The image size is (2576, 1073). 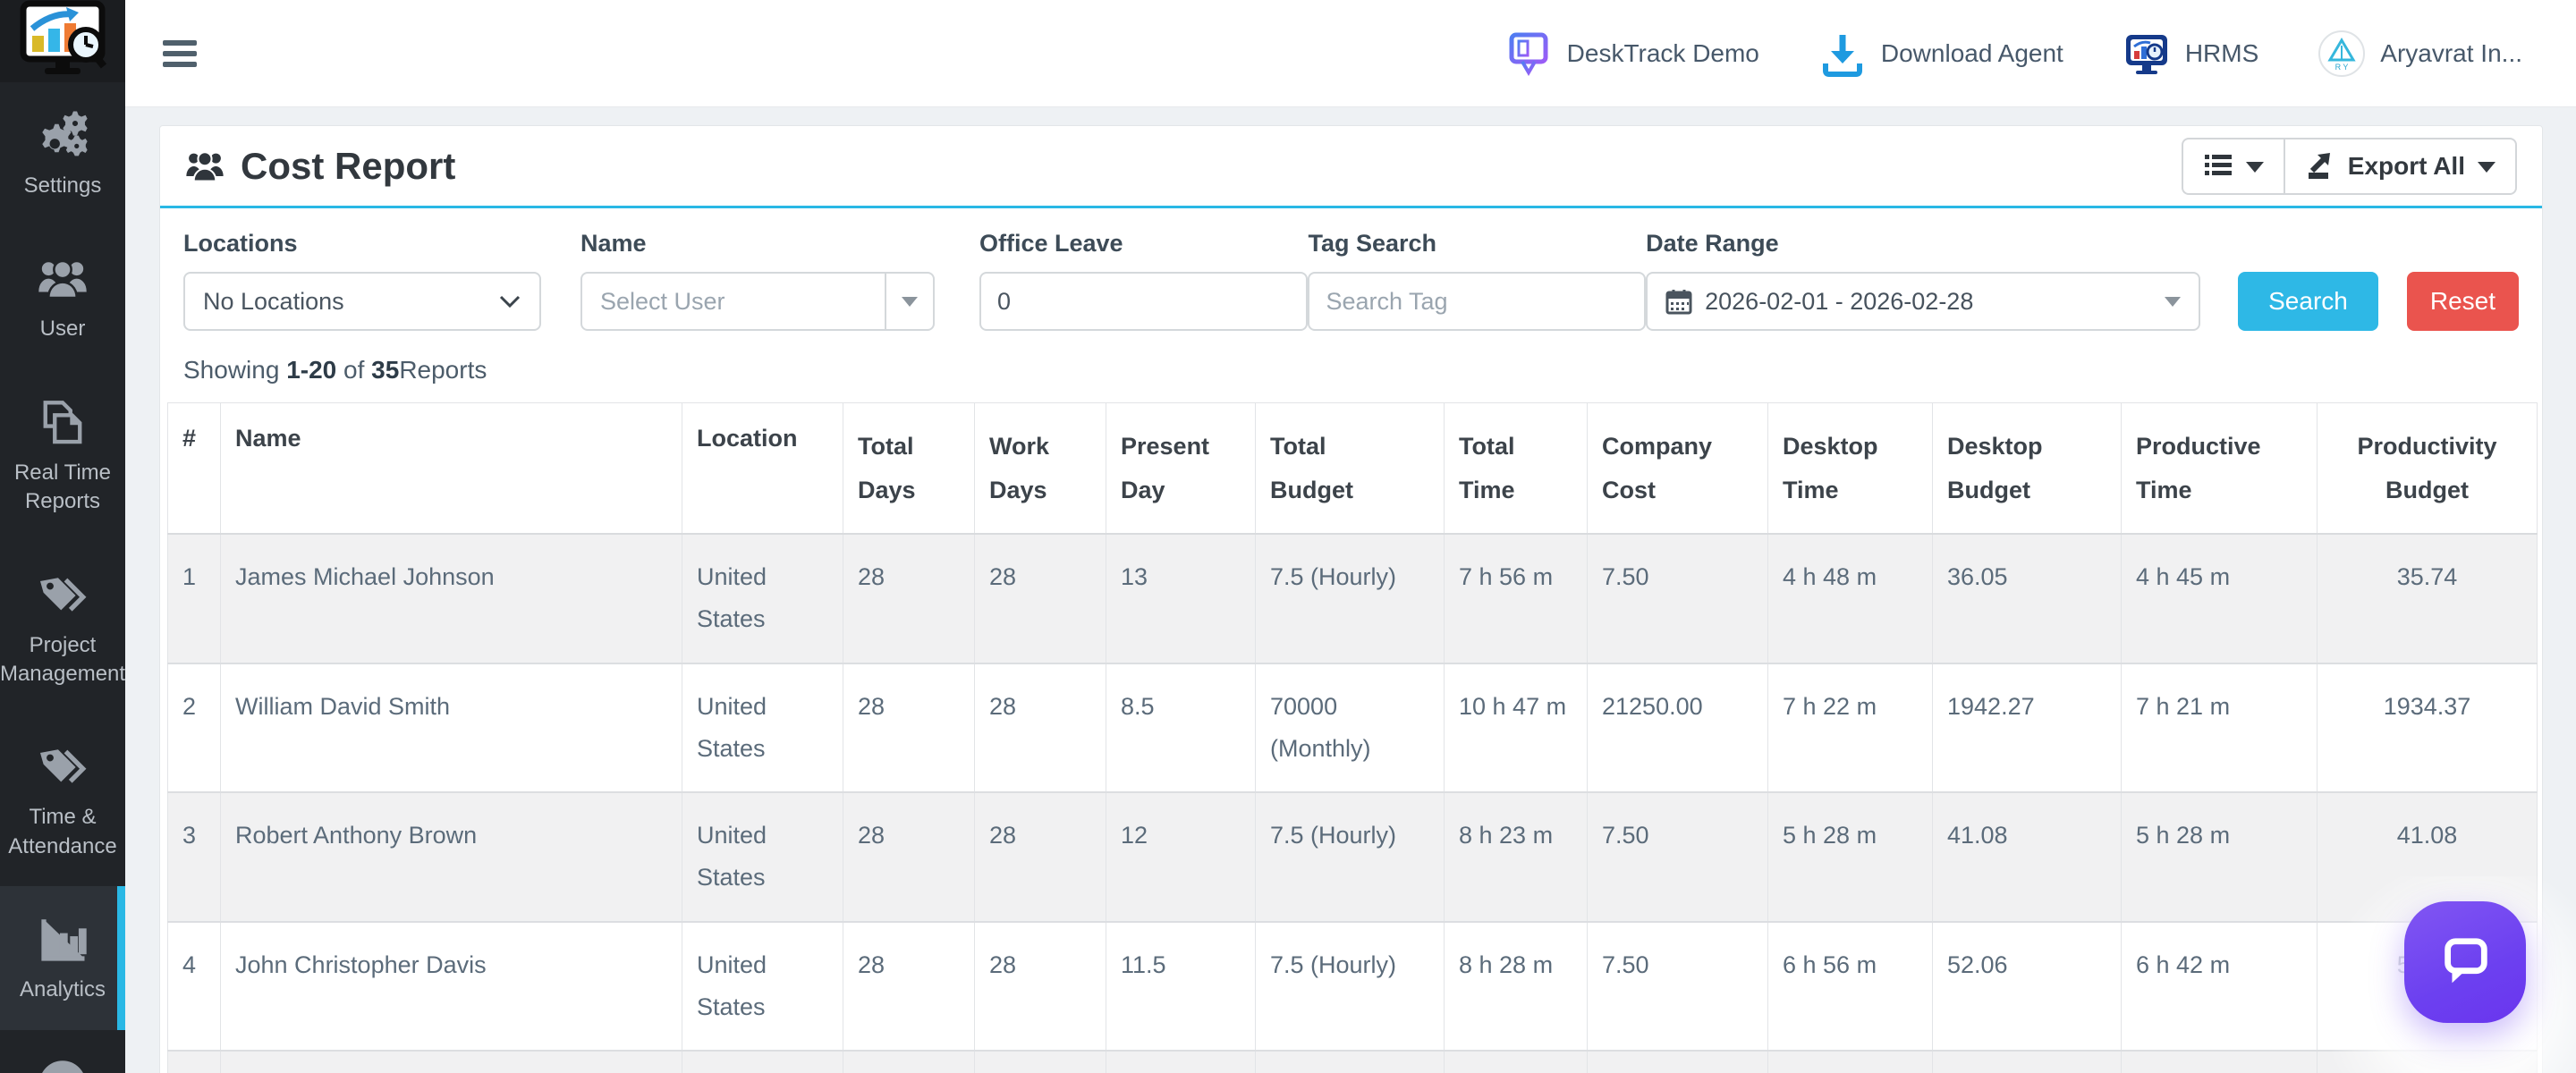 What do you see at coordinates (1712, 244) in the screenshot?
I see `date-range-label: Date Range` at bounding box center [1712, 244].